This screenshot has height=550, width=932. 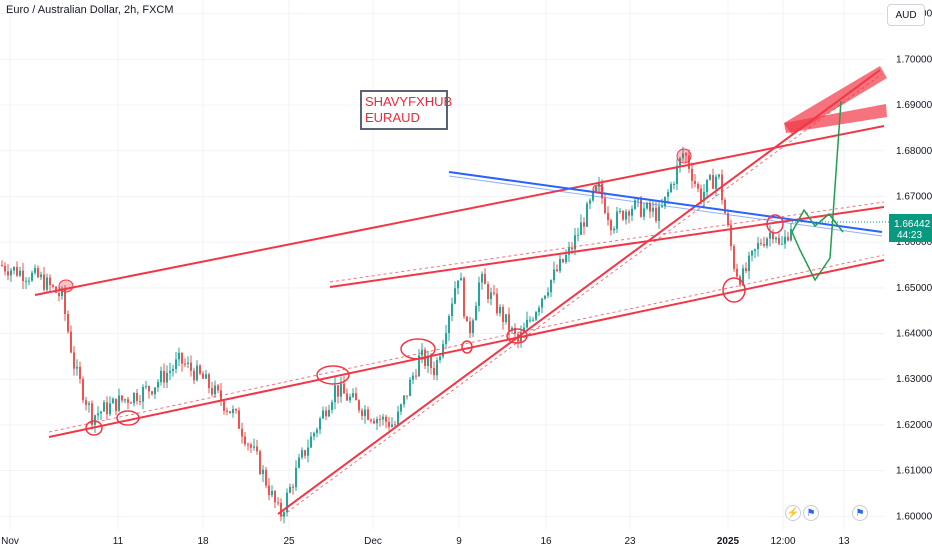 What do you see at coordinates (914, 196) in the screenshot?
I see `y-tick-label: 1.67000` at bounding box center [914, 196].